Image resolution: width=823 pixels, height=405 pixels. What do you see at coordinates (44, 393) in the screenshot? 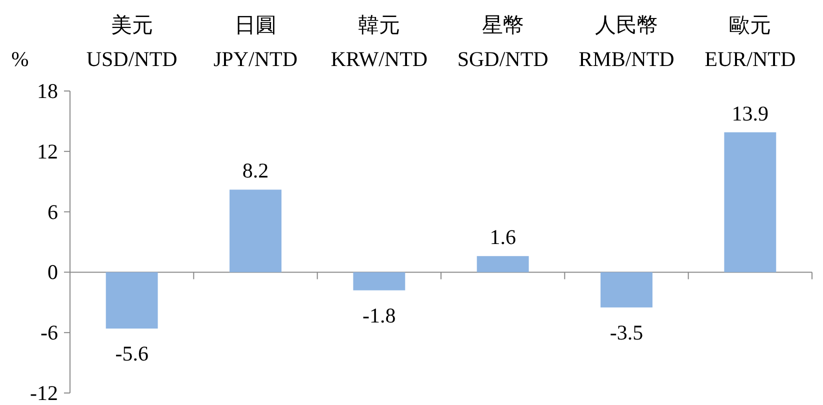
I see `y-tick-label: -12` at bounding box center [44, 393].